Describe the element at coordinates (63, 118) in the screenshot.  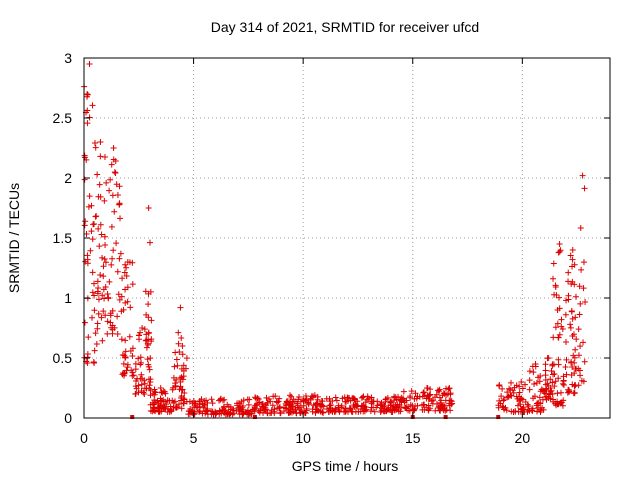
I see `y-tick-label: 2.5` at that location.